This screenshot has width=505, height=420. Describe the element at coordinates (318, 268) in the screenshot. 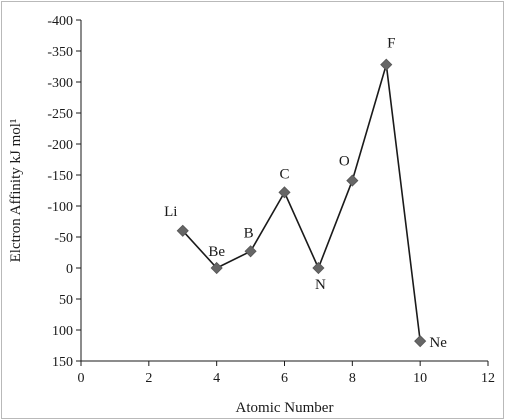

I see `data-marker-n` at that location.